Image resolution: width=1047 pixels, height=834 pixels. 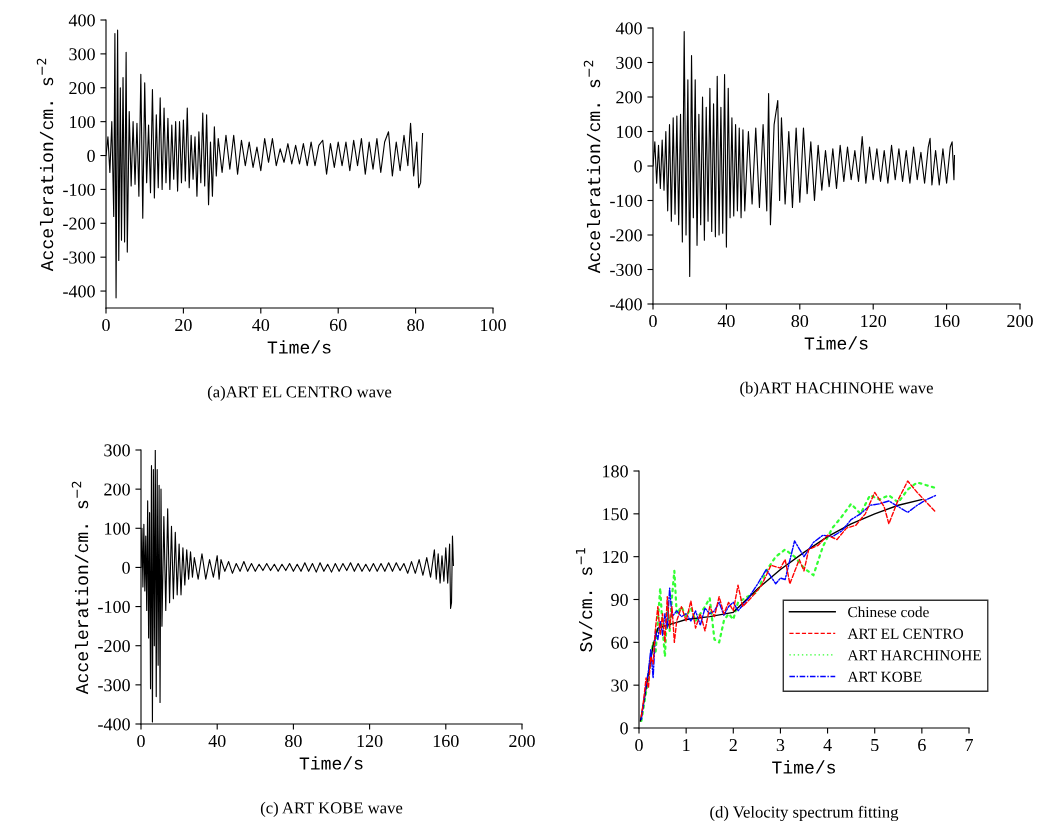 I want to click on x-tick-label: 100, so click(x=493, y=325).